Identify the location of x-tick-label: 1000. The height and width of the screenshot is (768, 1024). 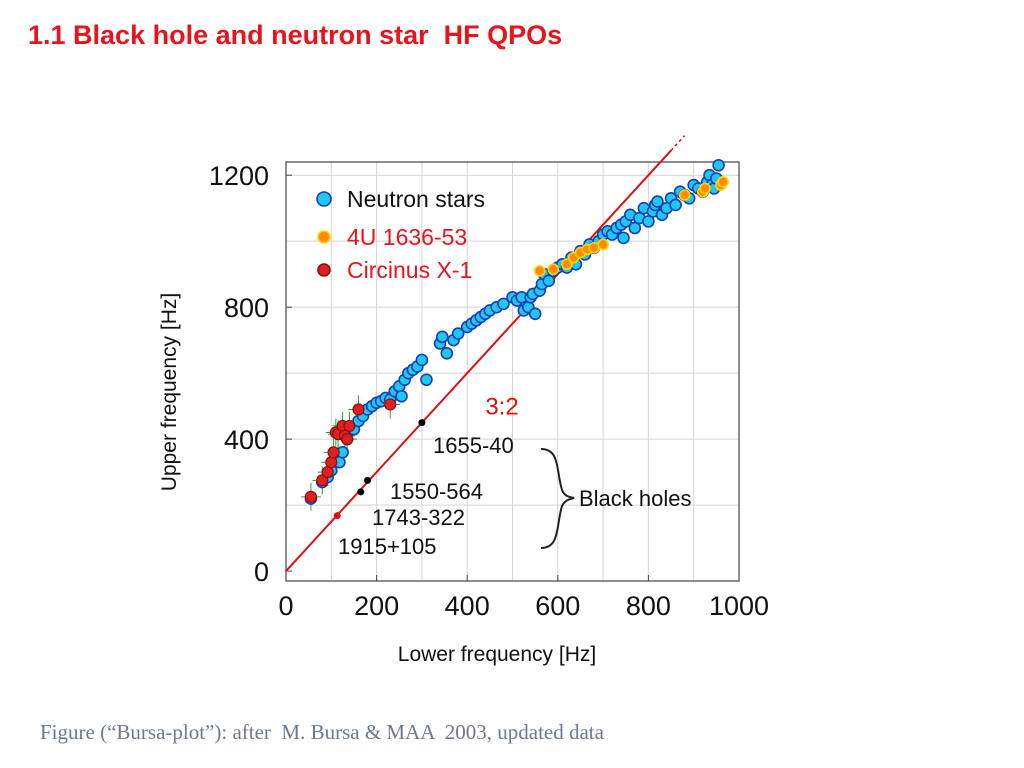
(739, 606).